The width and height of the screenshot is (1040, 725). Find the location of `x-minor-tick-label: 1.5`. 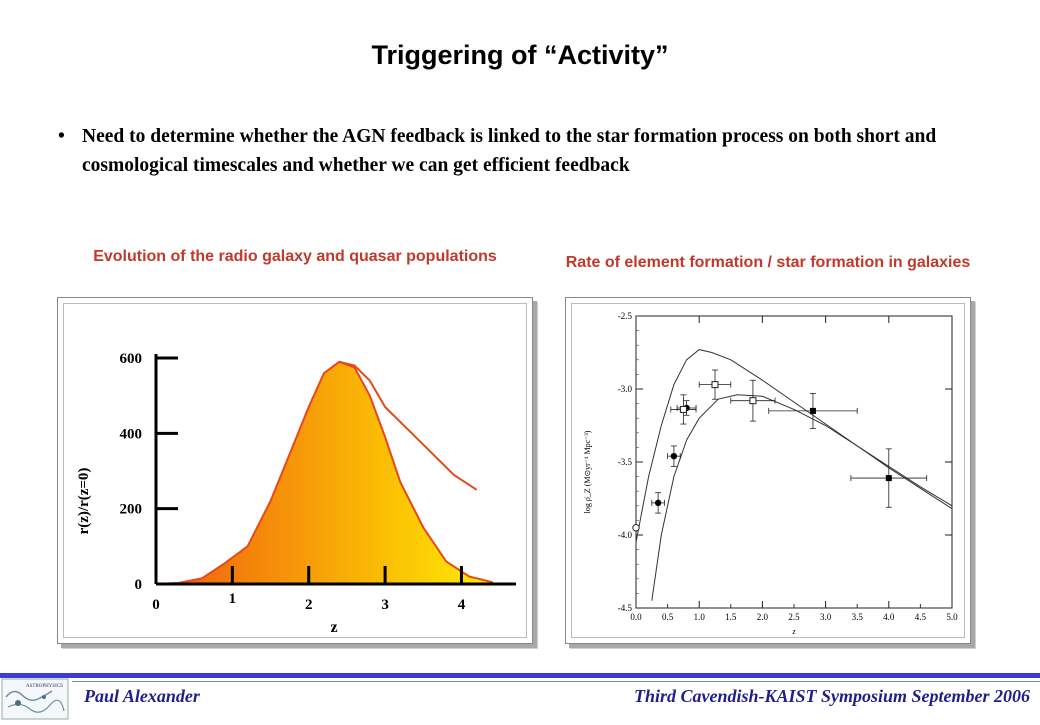

x-minor-tick-label: 1.5 is located at coordinates (731, 617).